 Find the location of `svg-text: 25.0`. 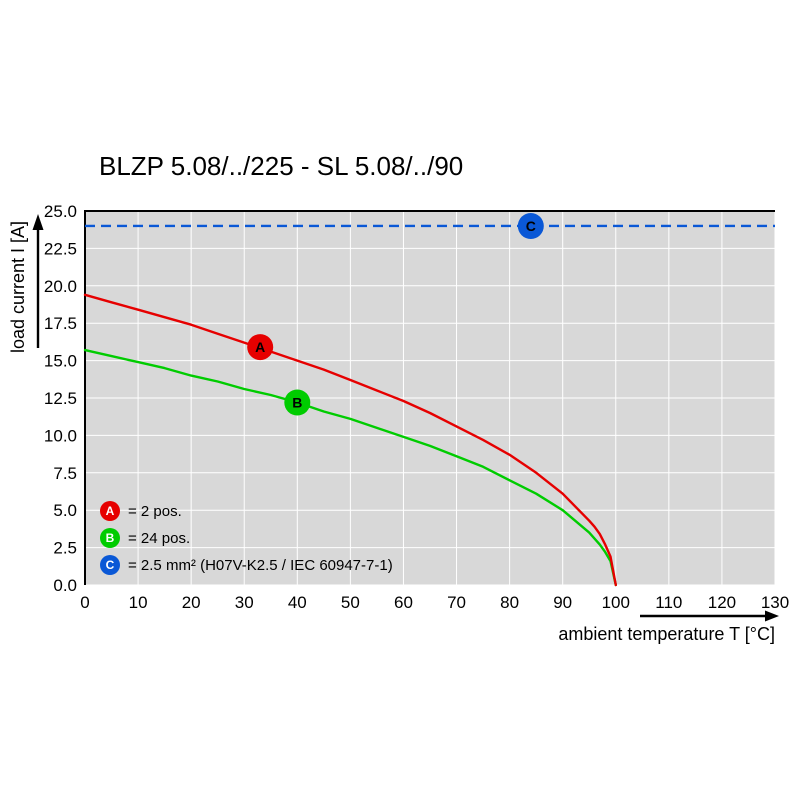

svg-text: 25.0 is located at coordinates (60, 211).